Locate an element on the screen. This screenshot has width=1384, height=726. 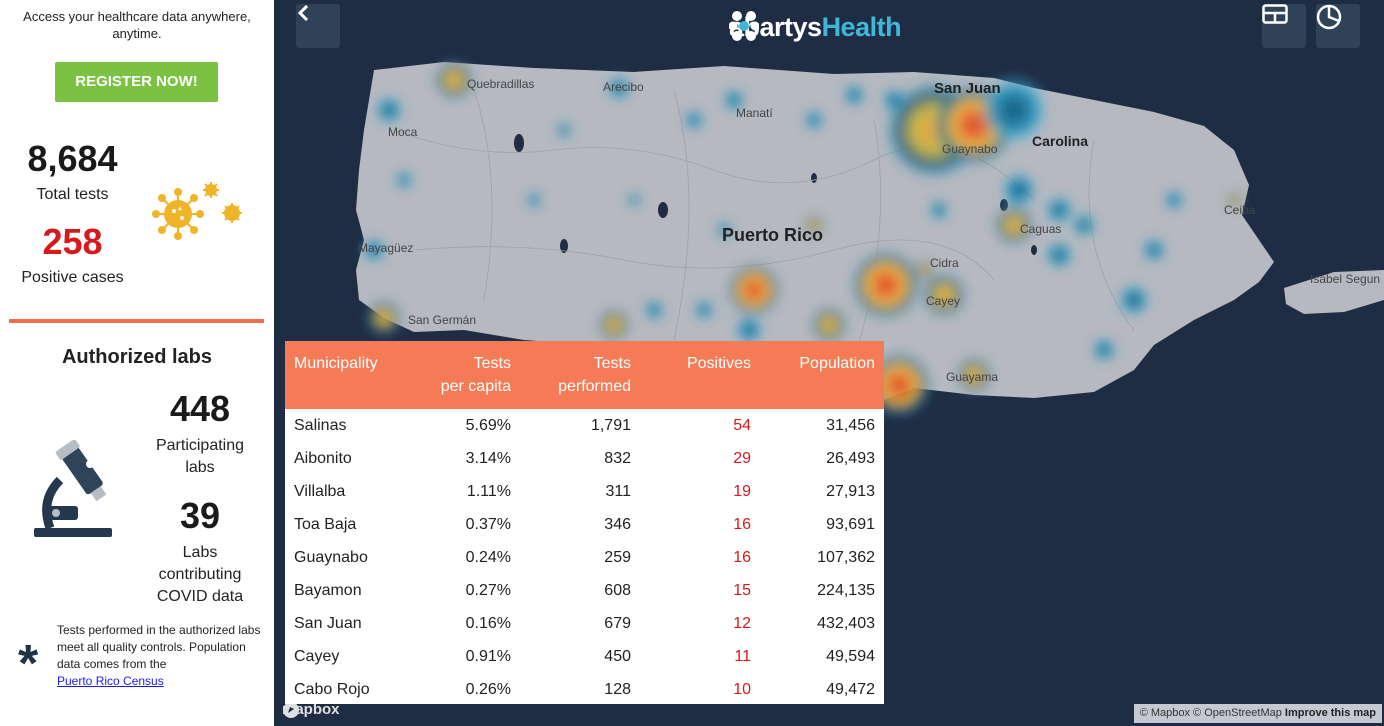
chevron-left-icon is located at coordinates (303, 13).